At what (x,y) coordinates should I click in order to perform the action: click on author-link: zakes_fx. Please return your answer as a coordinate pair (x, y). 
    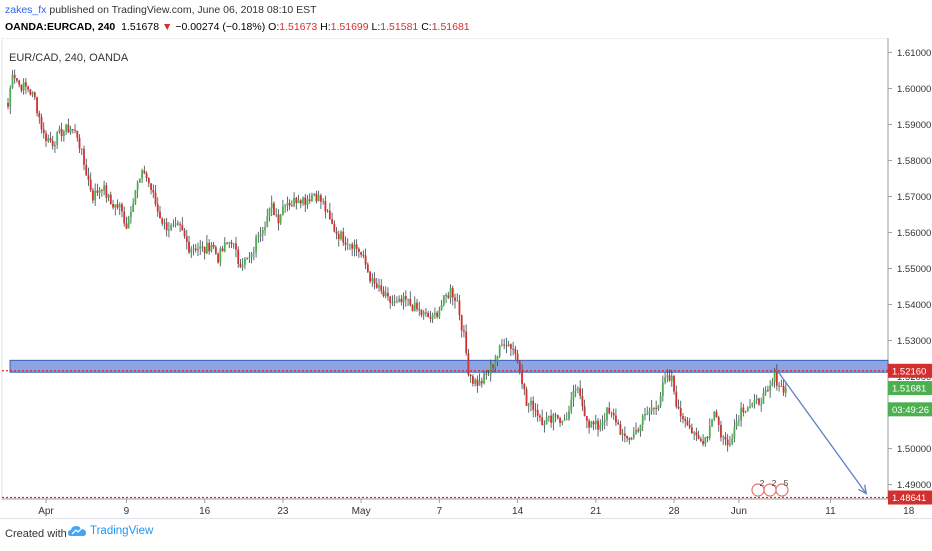
    Looking at the image, I should click on (26, 10).